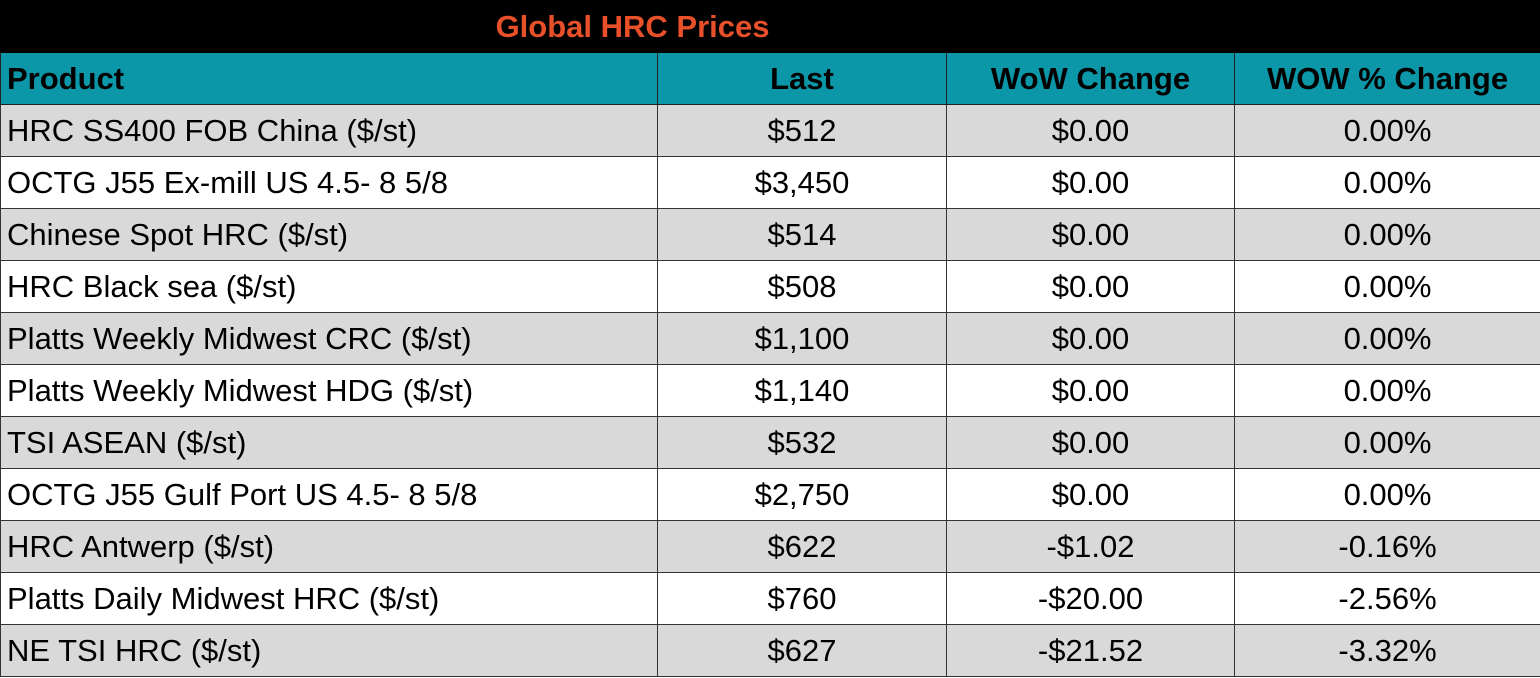  What do you see at coordinates (802, 78) in the screenshot?
I see `column-header-last: Last` at bounding box center [802, 78].